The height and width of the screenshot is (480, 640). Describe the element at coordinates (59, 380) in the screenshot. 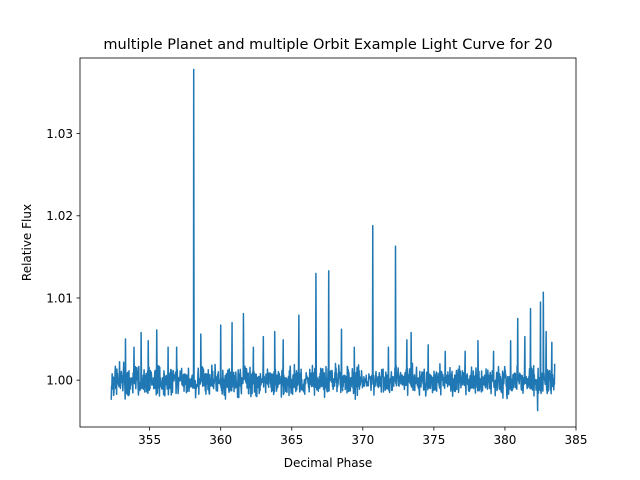

I see `y-tick-label: 1.00` at that location.